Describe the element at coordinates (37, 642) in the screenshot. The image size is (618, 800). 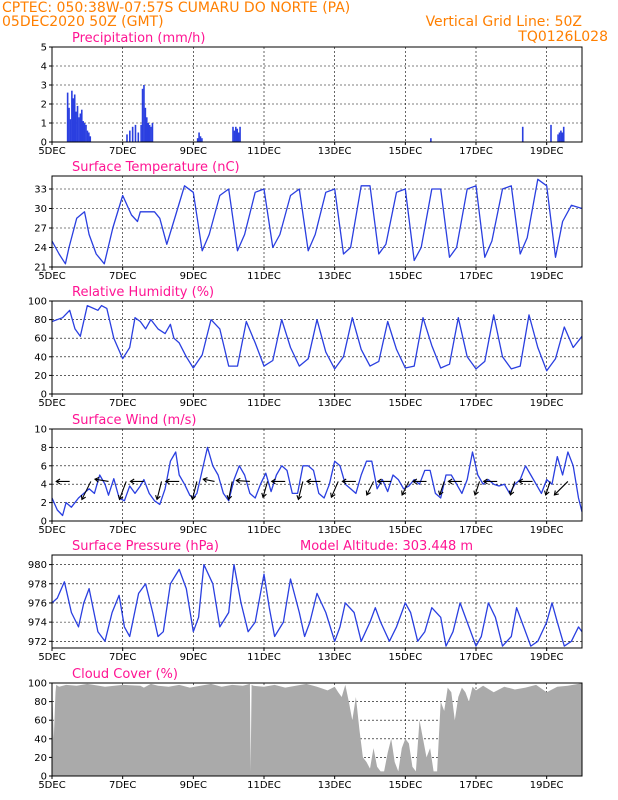
I see `y-tick-label: 972` at that location.